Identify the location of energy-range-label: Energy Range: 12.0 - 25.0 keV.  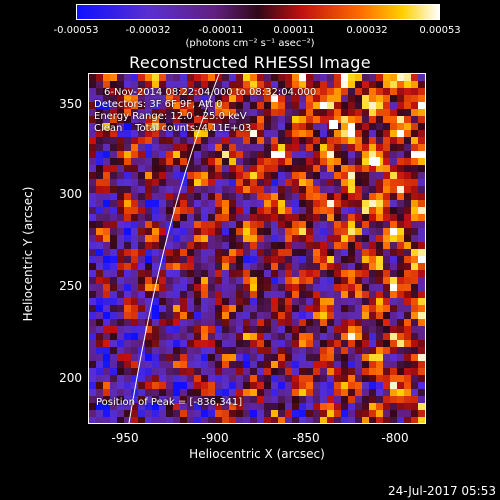
(170, 116).